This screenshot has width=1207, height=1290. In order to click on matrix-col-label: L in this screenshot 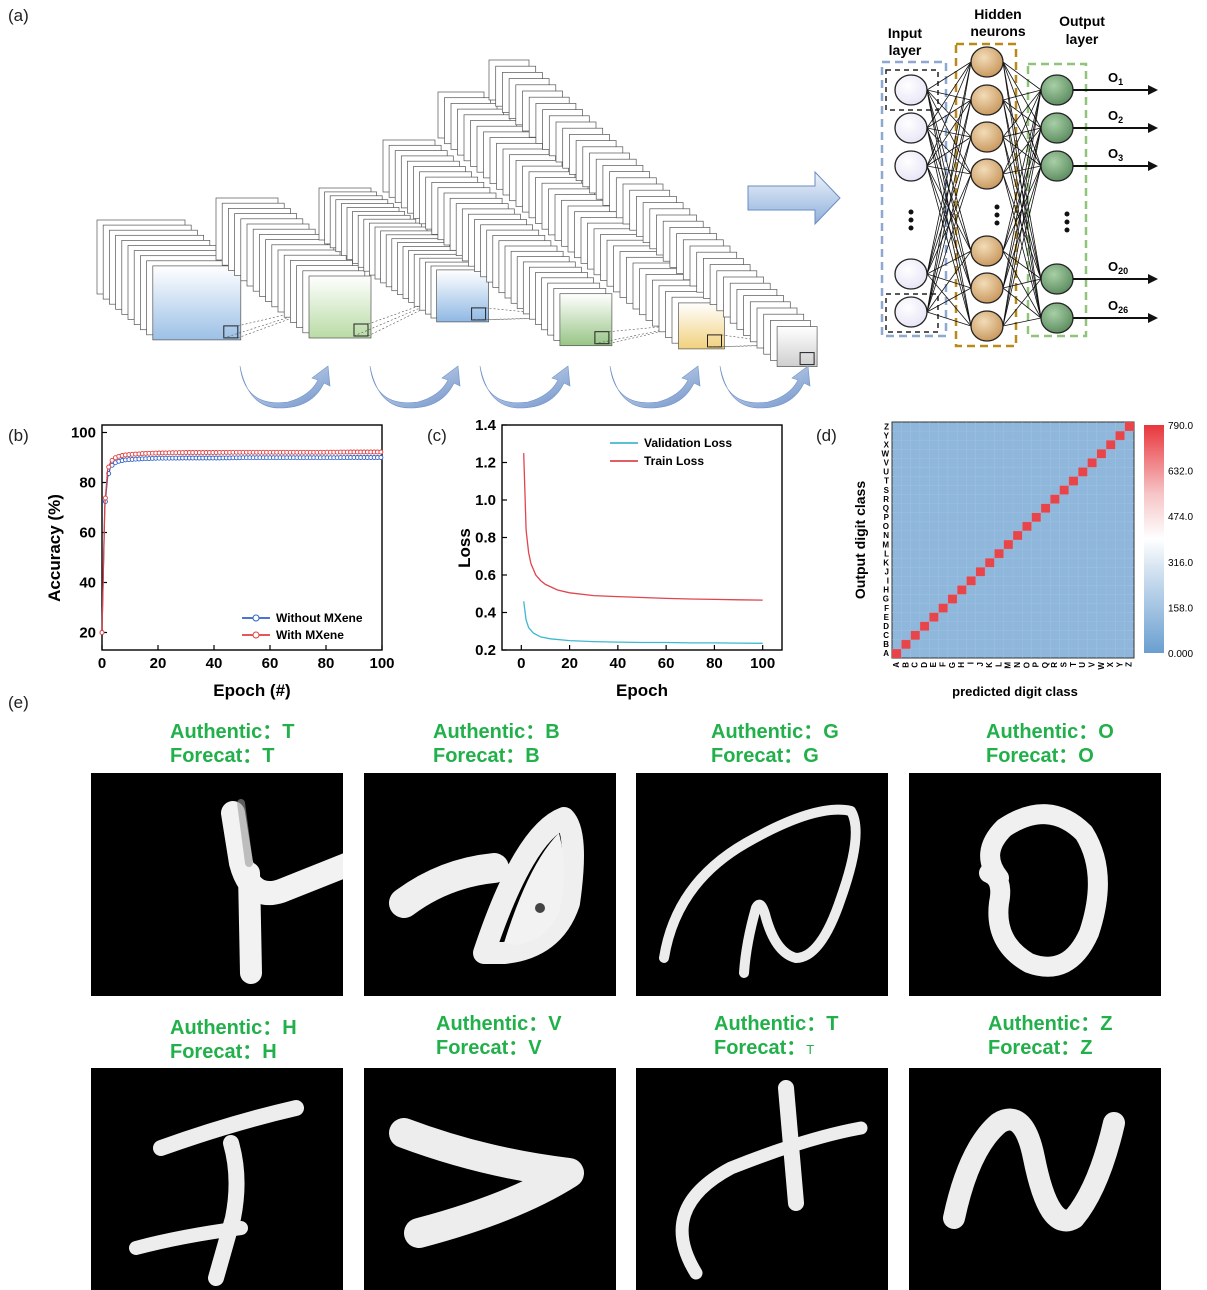, I will do `click(998, 664)`.